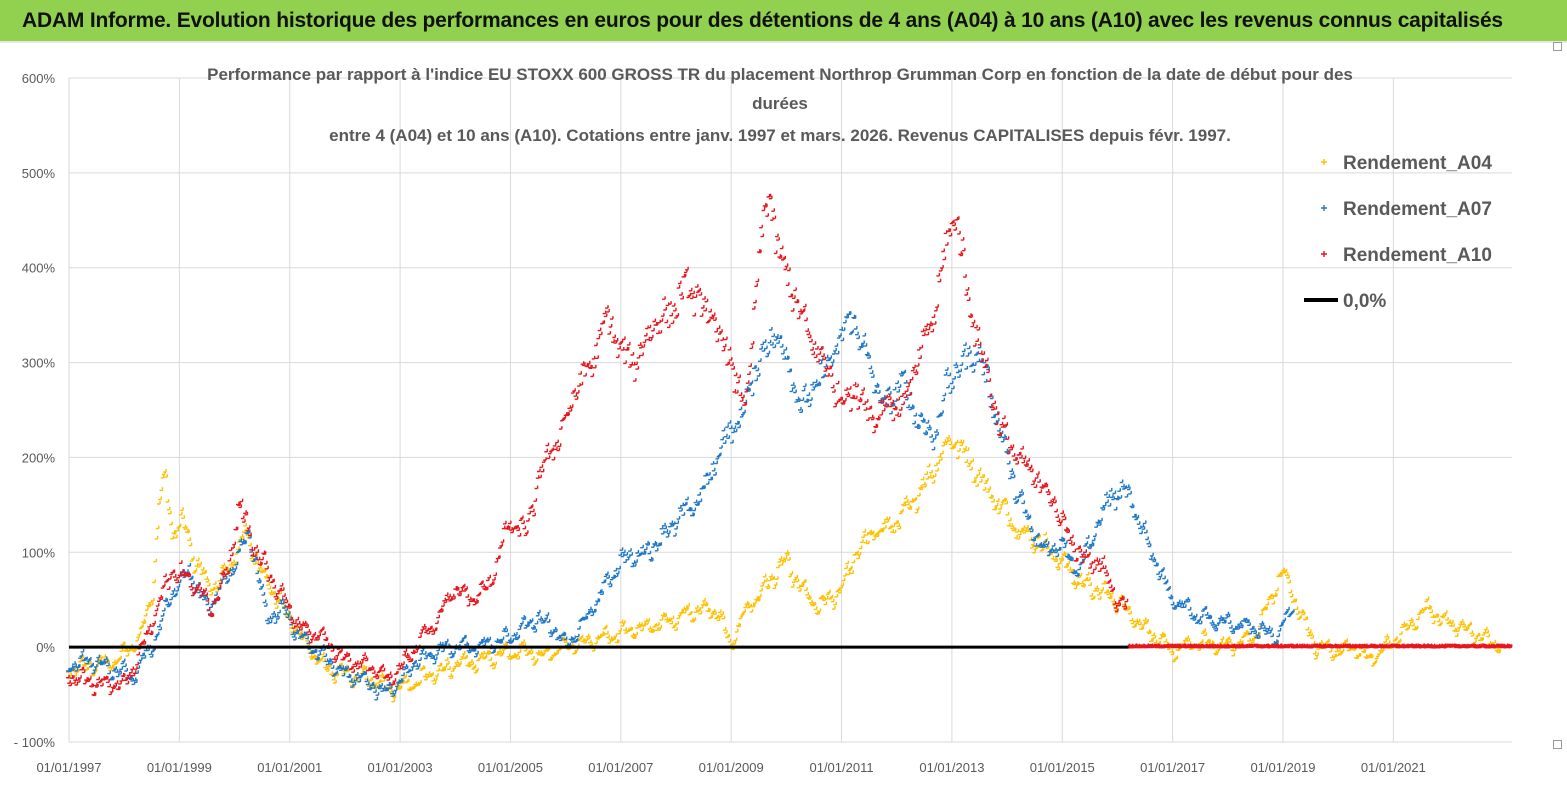  I want to click on legend-label: Rendement_A04, so click(1417, 163).